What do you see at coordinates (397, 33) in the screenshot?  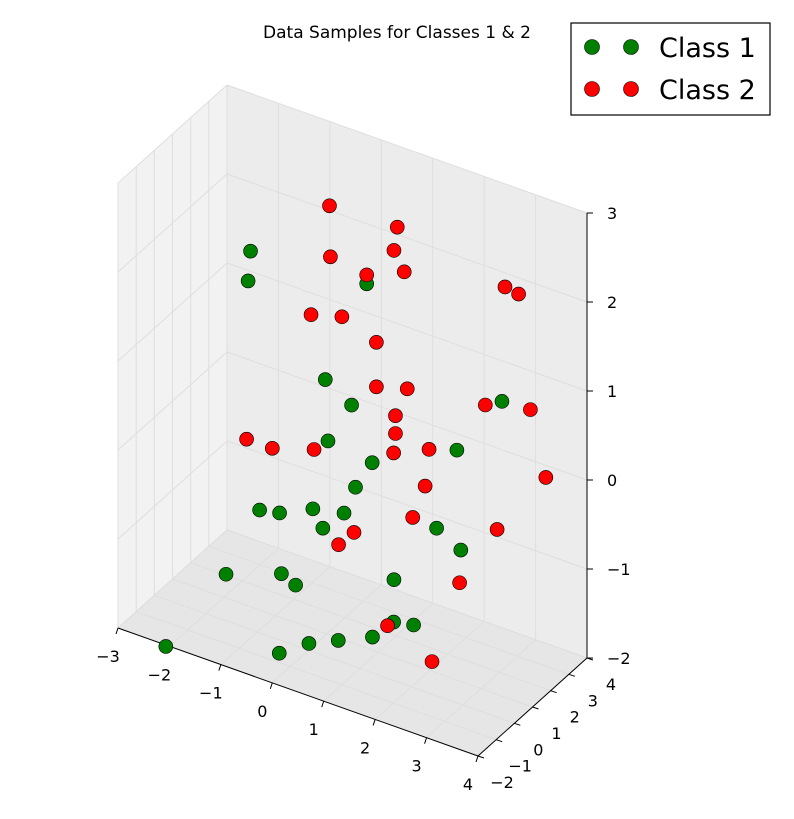 I see `chart-title: Data Samples for Classes 1 & 2` at bounding box center [397, 33].